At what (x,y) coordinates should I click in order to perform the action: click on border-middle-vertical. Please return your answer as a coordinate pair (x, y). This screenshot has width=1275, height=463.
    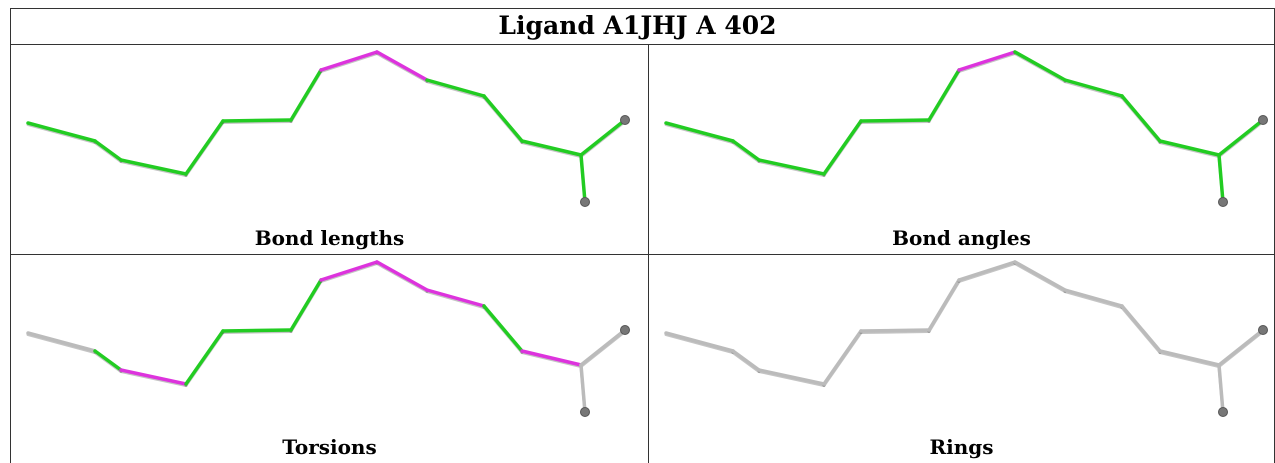
    Looking at the image, I should click on (648, 253).